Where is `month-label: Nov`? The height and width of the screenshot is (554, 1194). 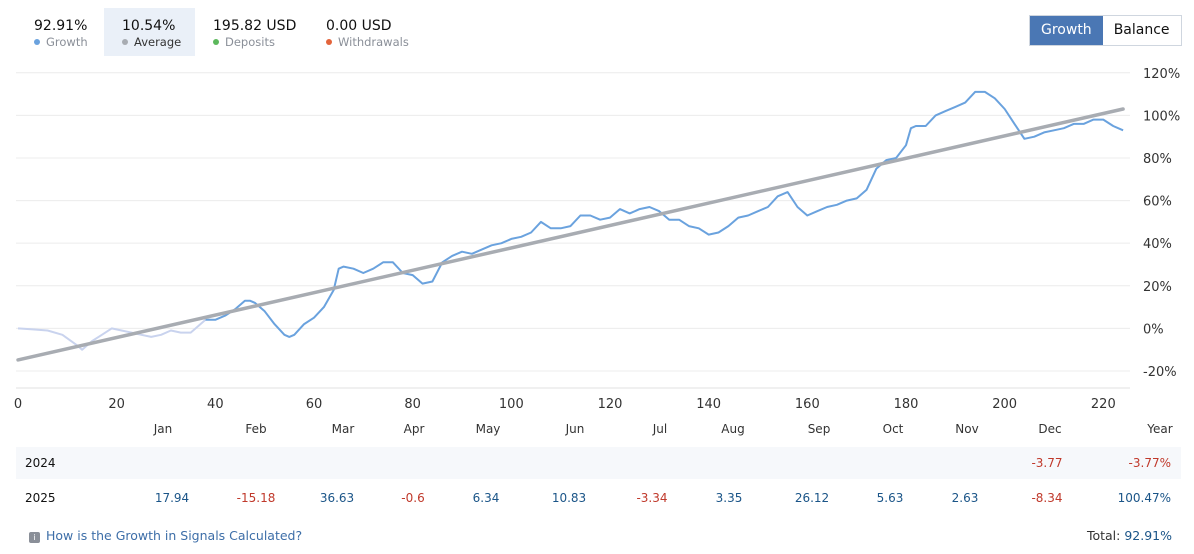 month-label: Nov is located at coordinates (967, 429).